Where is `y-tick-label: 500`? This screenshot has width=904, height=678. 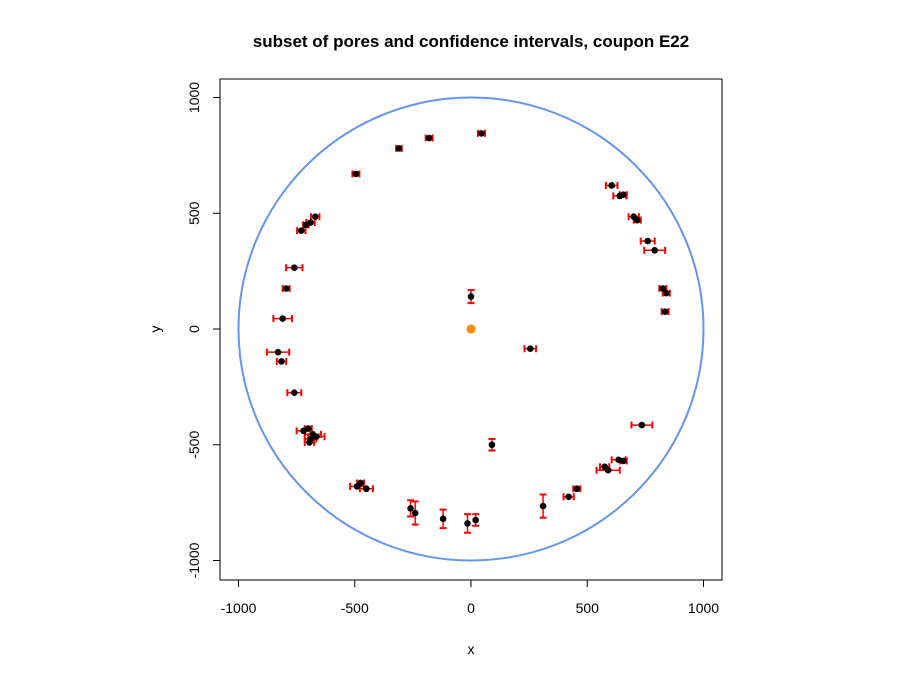
y-tick-label: 500 is located at coordinates (194, 213).